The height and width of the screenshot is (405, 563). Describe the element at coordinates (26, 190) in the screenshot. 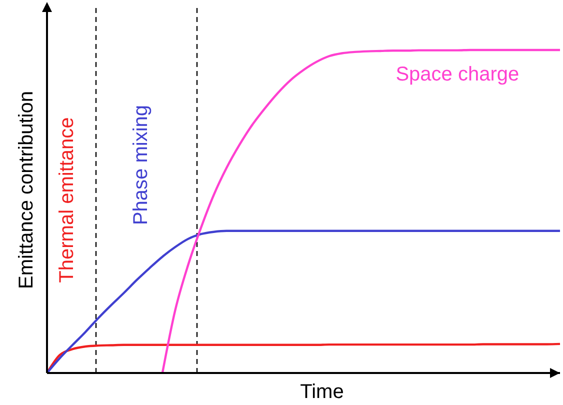

I see `y-axis-title: Emittance contribution` at that location.